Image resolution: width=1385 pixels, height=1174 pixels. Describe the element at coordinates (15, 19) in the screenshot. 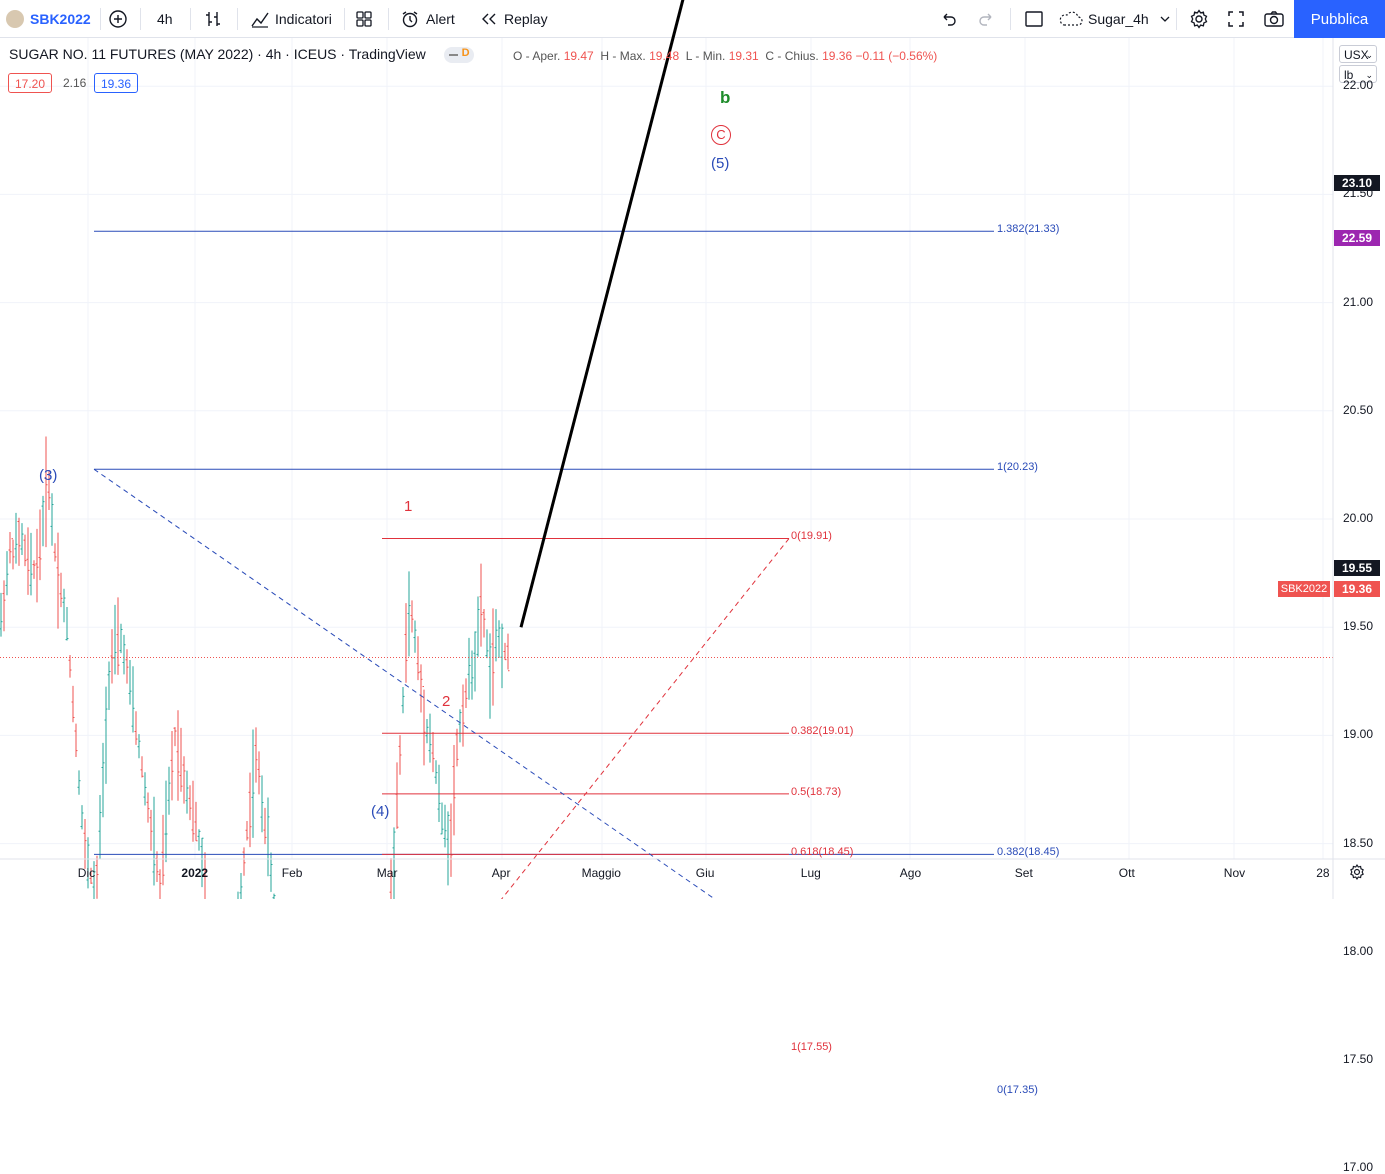

I see `symbol-logo-icon` at that location.